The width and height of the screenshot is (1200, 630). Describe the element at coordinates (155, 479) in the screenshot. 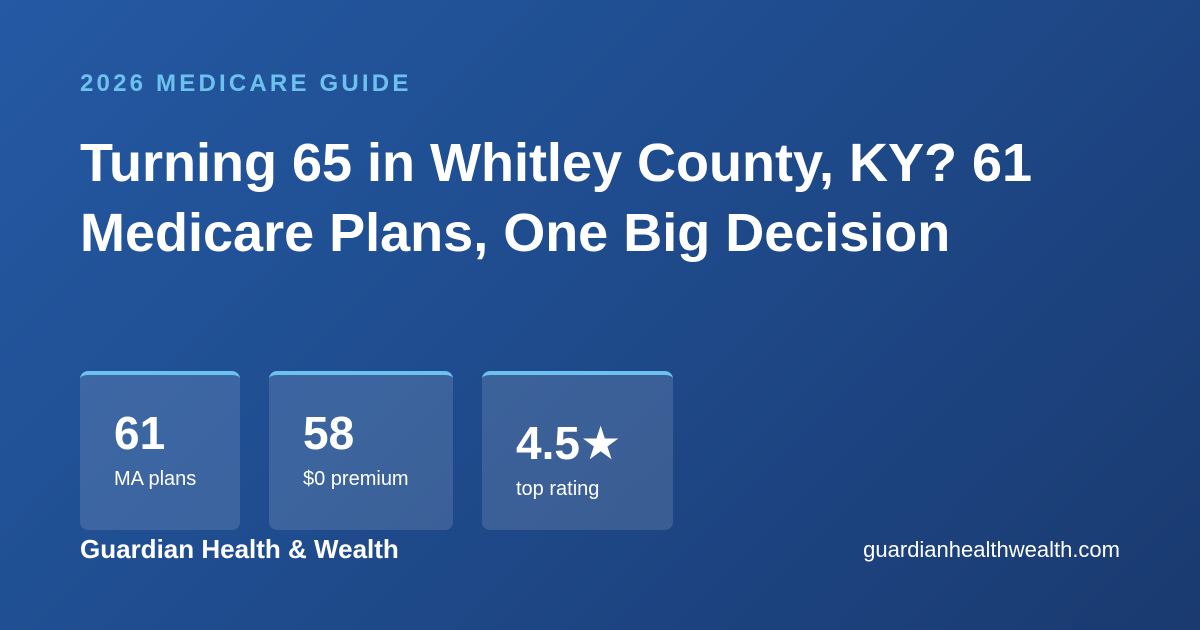

I see `stat-label: MA plans` at that location.